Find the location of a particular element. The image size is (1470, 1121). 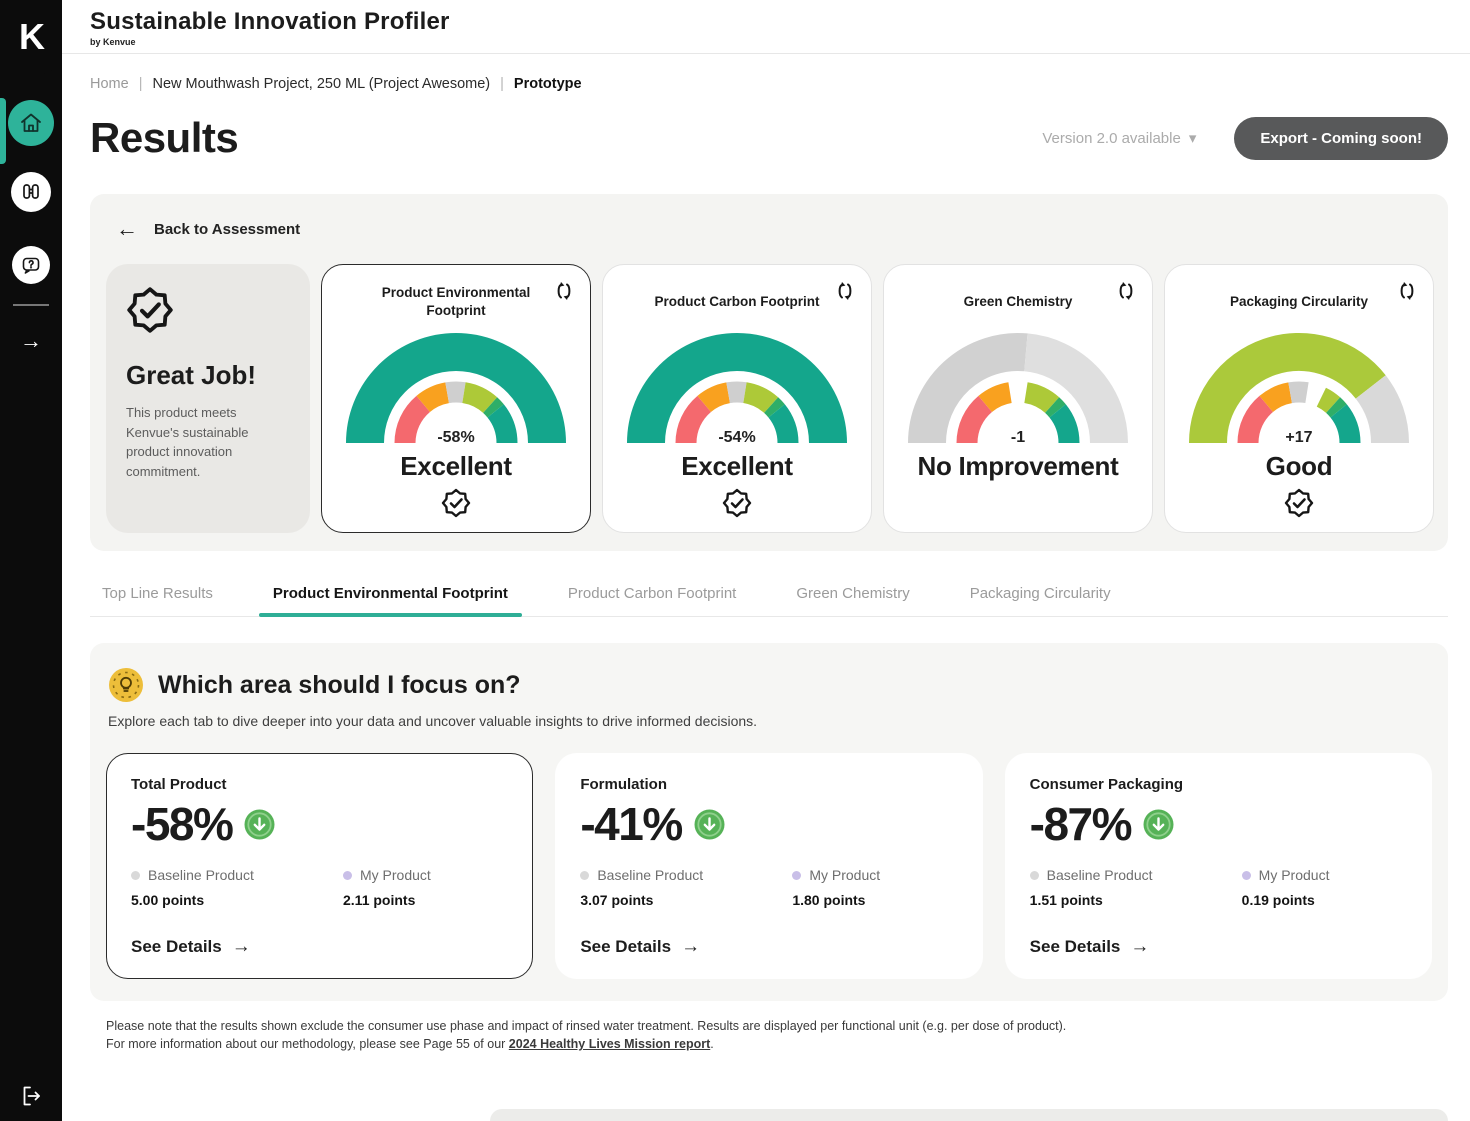

summary-title: Great Job! is located at coordinates (191, 375).